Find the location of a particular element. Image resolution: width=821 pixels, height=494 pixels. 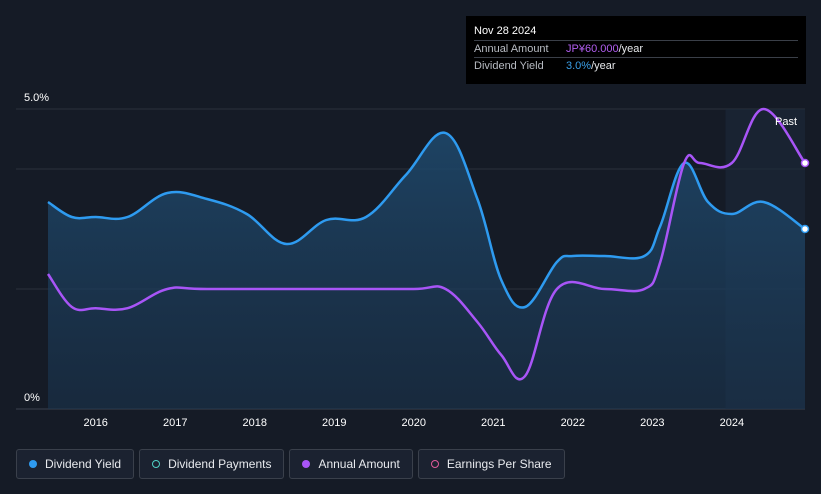

dividend-yield-dot-icon is located at coordinates (33, 464).